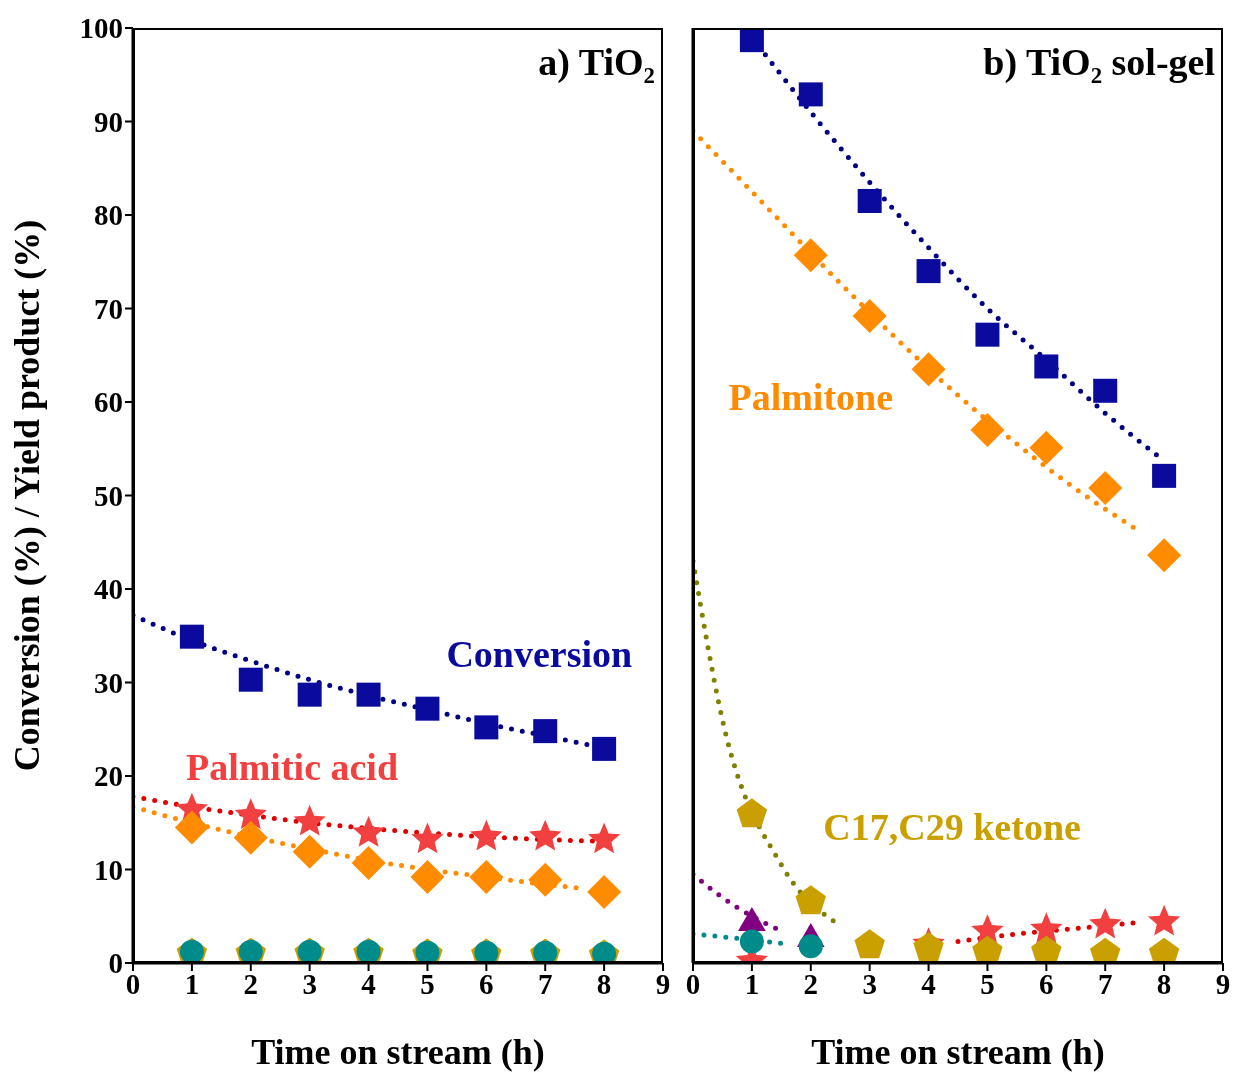  I want to click on y-tick-label: 10, so click(108, 869).